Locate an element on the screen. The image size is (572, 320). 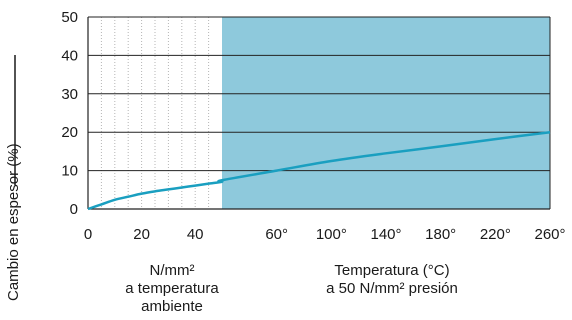
right-caption: Temperatura (°C) a 50 N/mm² presión is located at coordinates (392, 280).